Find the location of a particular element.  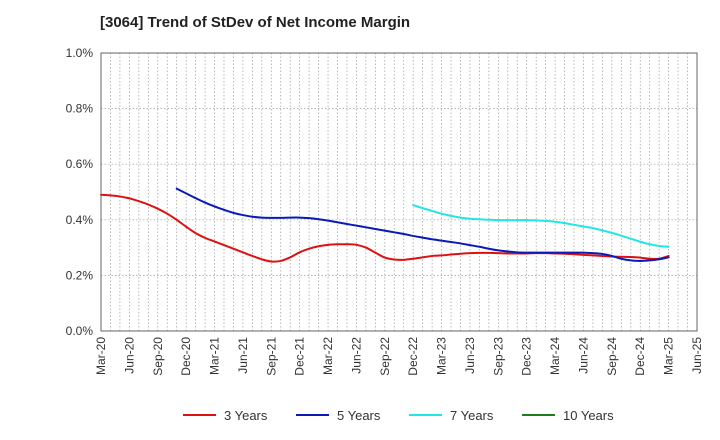

series-line-7-years is located at coordinates (541, 226).